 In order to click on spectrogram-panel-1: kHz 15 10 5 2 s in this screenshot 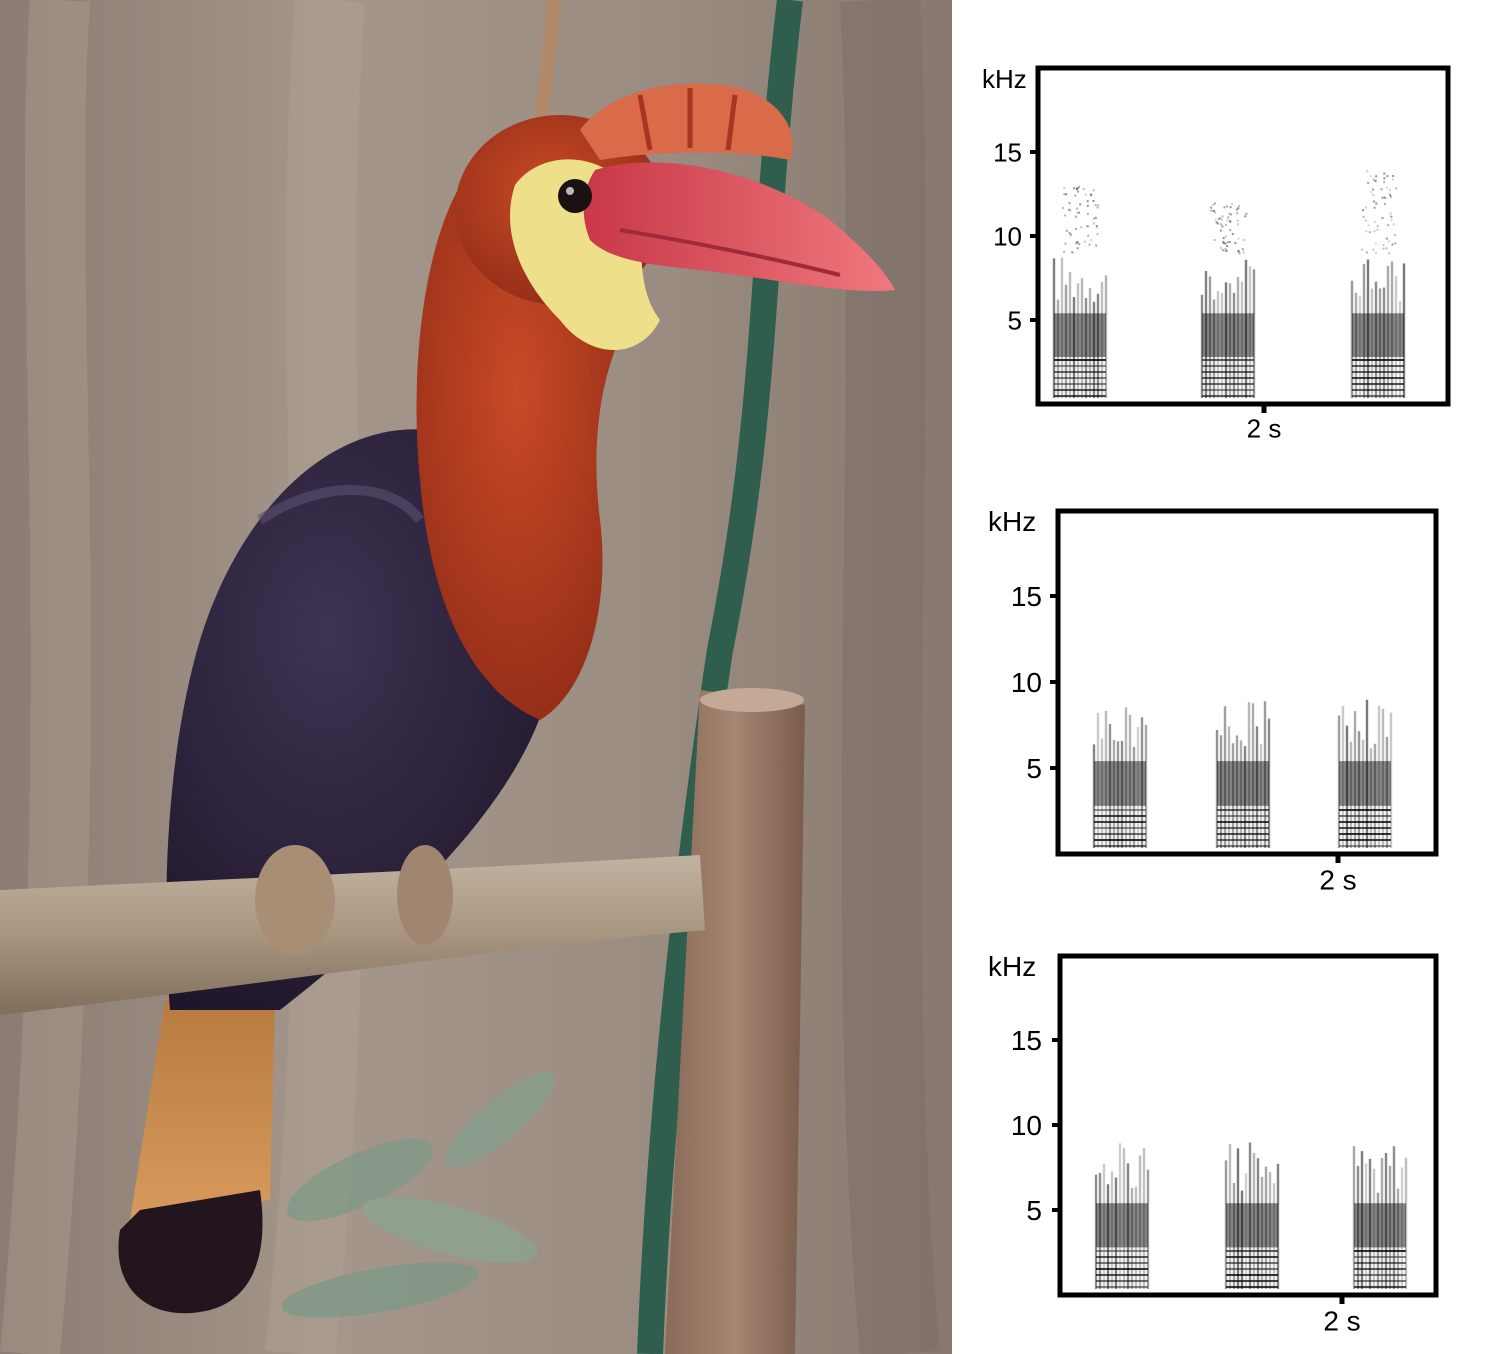, I will do `click(1216, 254)`.